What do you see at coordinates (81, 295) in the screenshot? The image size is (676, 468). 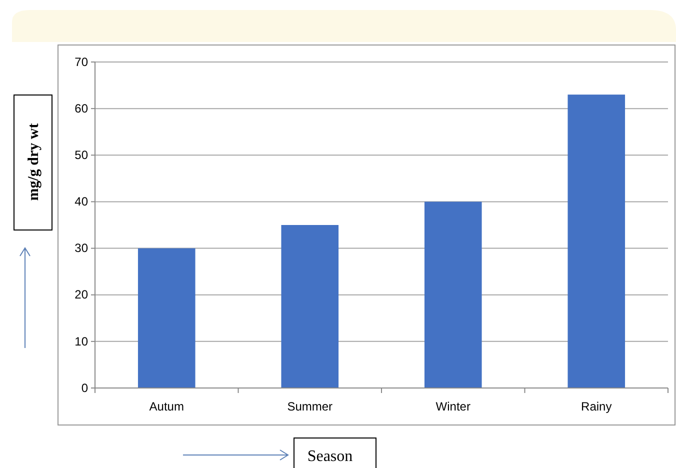 I see `y-tick-label: 20` at bounding box center [81, 295].